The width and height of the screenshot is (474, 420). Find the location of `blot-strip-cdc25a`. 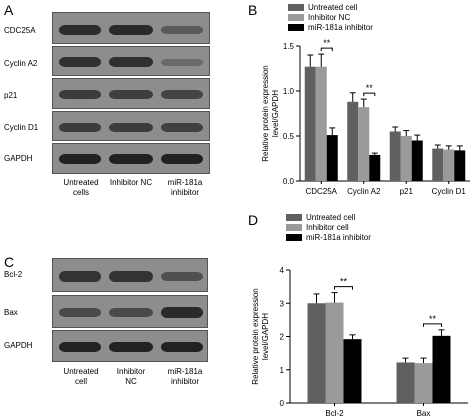

blot-strip-cdc25a is located at coordinates (131, 28).